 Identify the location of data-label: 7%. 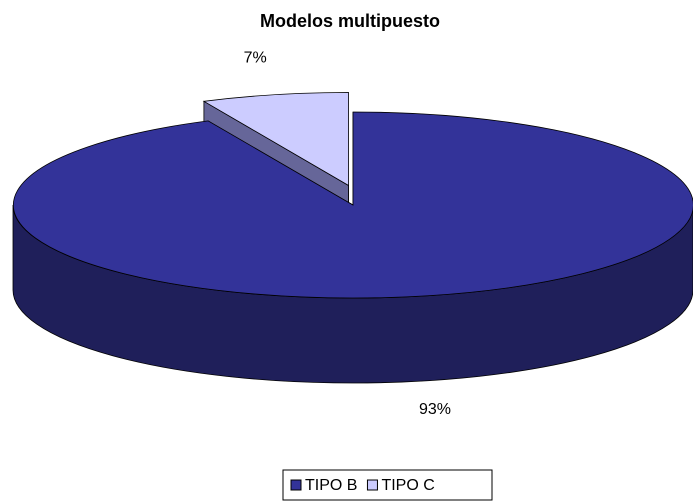
(255, 58).